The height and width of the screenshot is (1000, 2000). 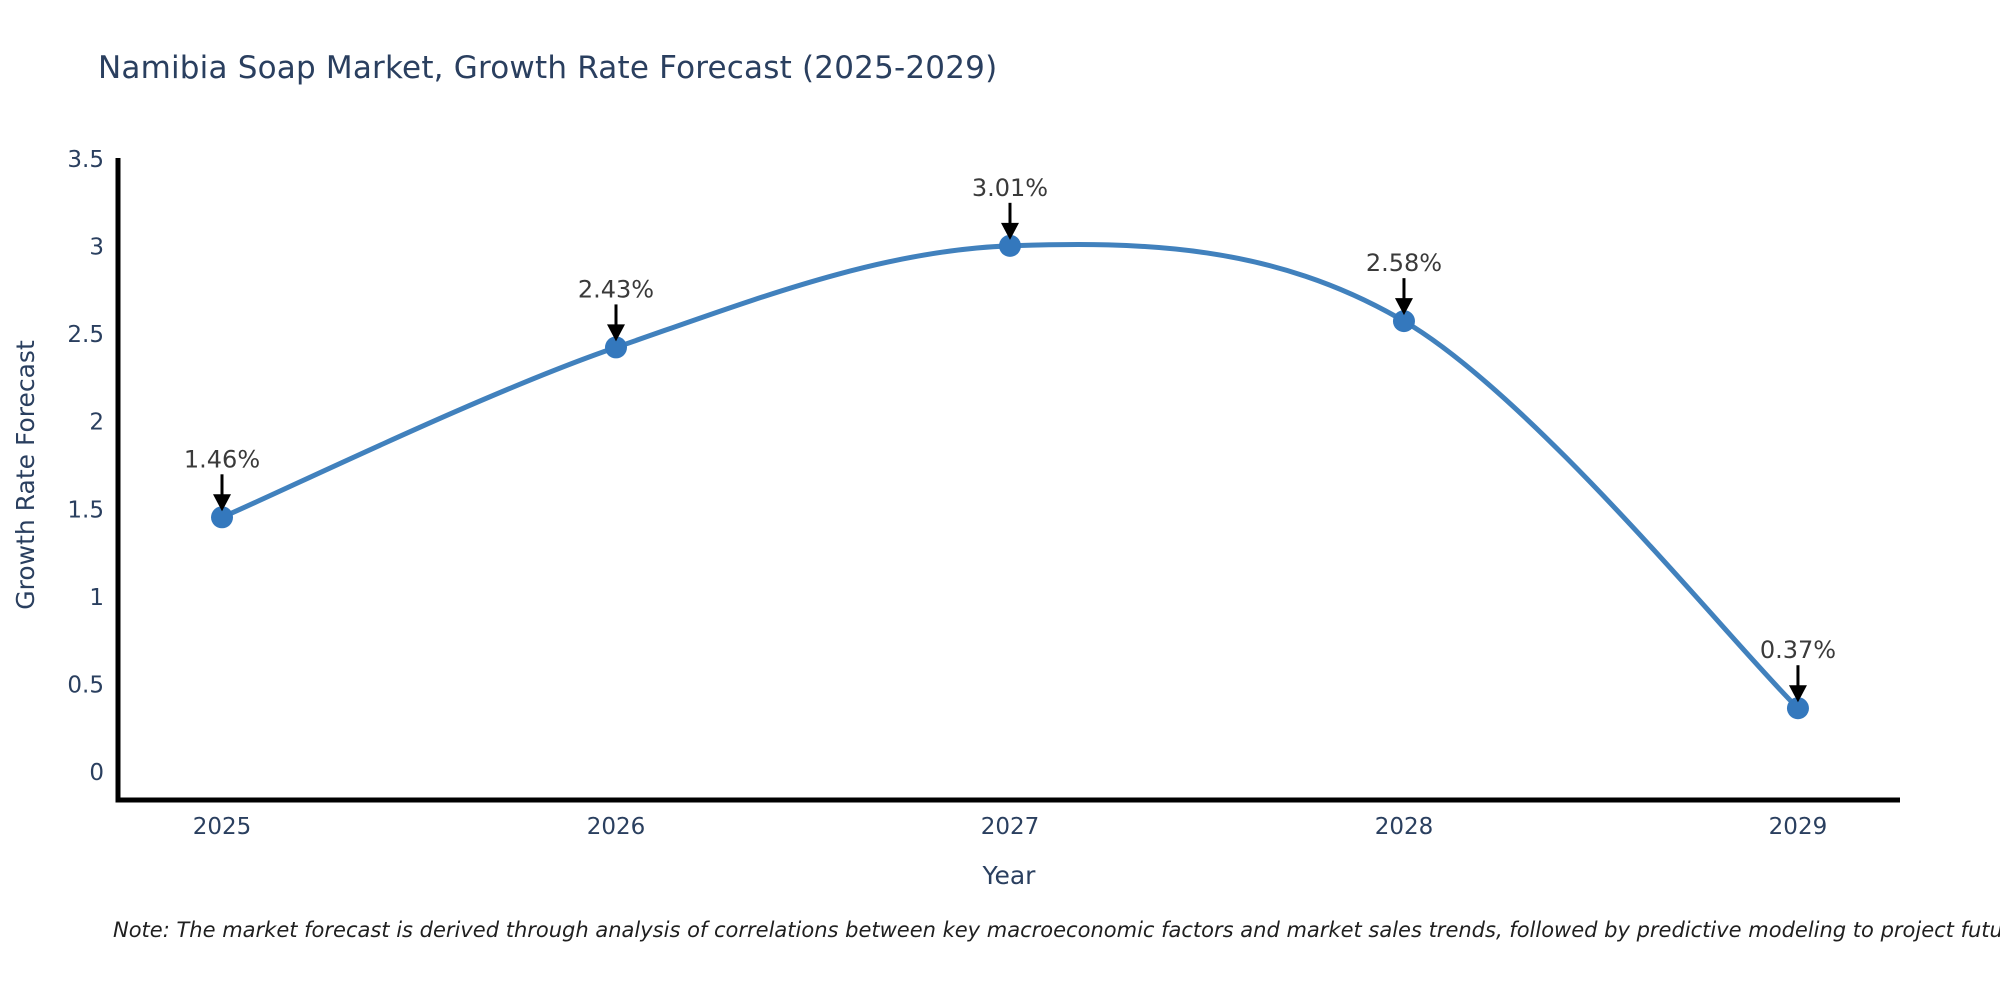 What do you see at coordinates (1404, 827) in the screenshot?
I see `x-tick-label: 2028` at bounding box center [1404, 827].